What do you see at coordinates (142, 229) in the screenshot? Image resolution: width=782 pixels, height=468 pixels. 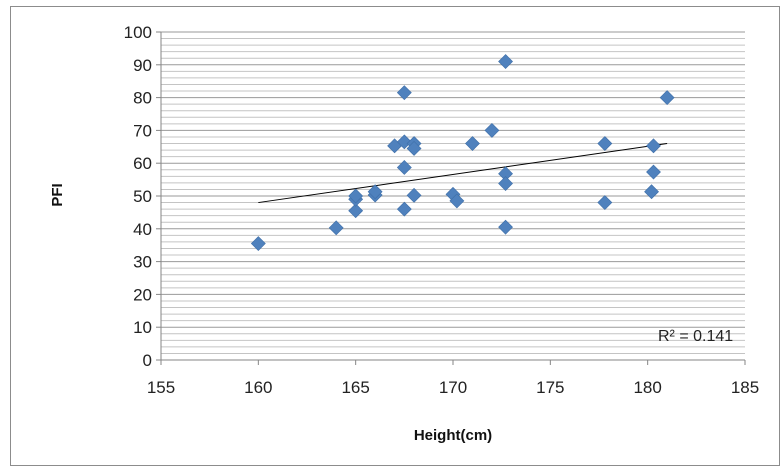 I see `y-tick-label: 40` at bounding box center [142, 229].